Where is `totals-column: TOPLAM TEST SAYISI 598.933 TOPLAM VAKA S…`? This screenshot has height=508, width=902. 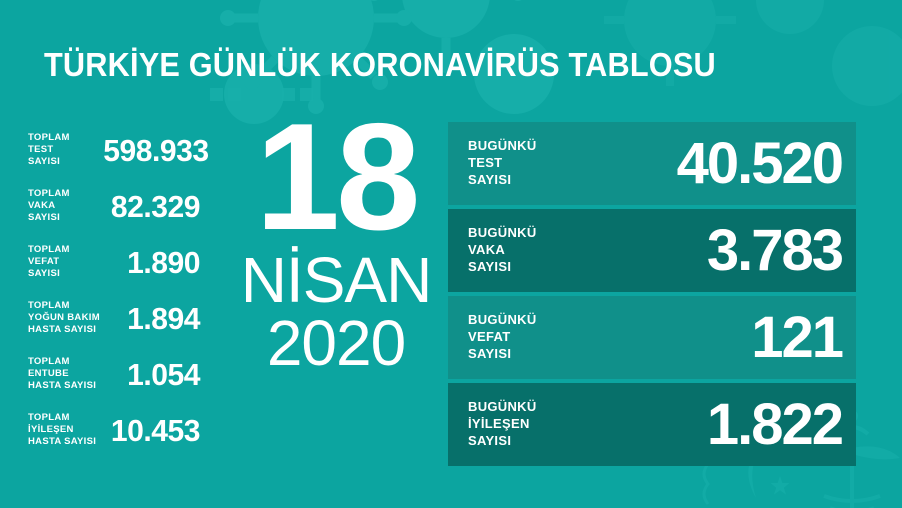 totals-column: TOPLAM TEST SAYISI 598.933 TOPLAM VAKA S… is located at coordinates (118, 290).